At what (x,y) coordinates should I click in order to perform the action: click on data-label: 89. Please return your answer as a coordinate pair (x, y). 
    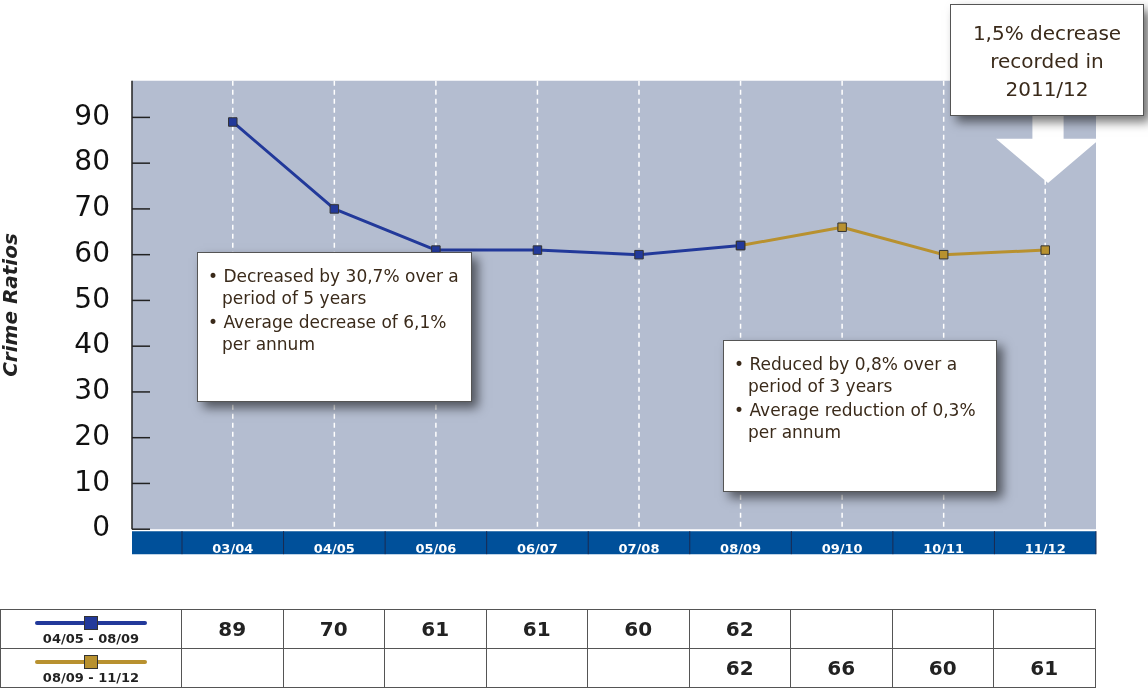
    Looking at the image, I should click on (232, 629).